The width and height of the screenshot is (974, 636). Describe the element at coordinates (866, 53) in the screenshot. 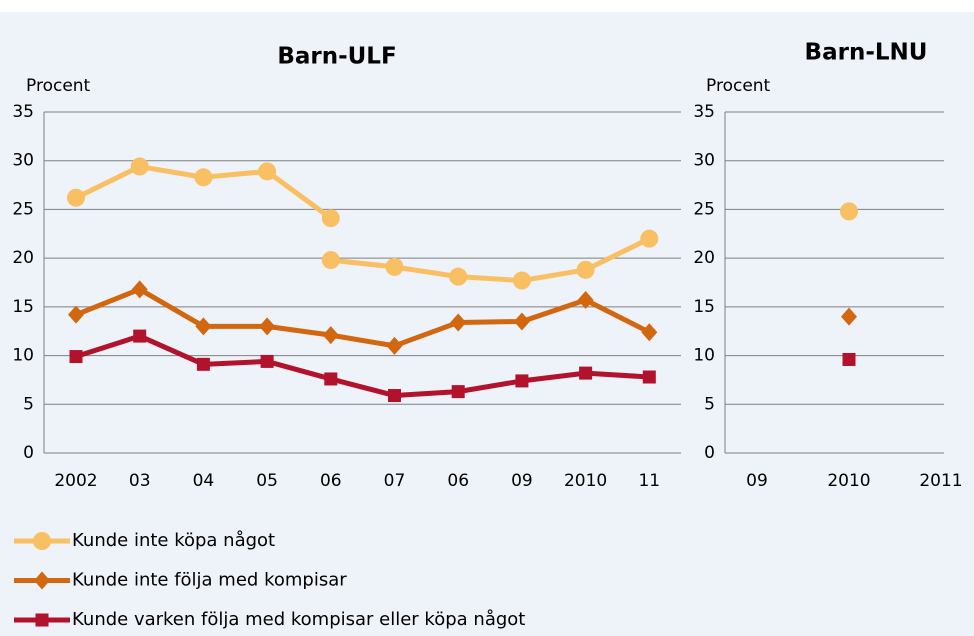

I see `chart-title: Barn-LNU` at that location.